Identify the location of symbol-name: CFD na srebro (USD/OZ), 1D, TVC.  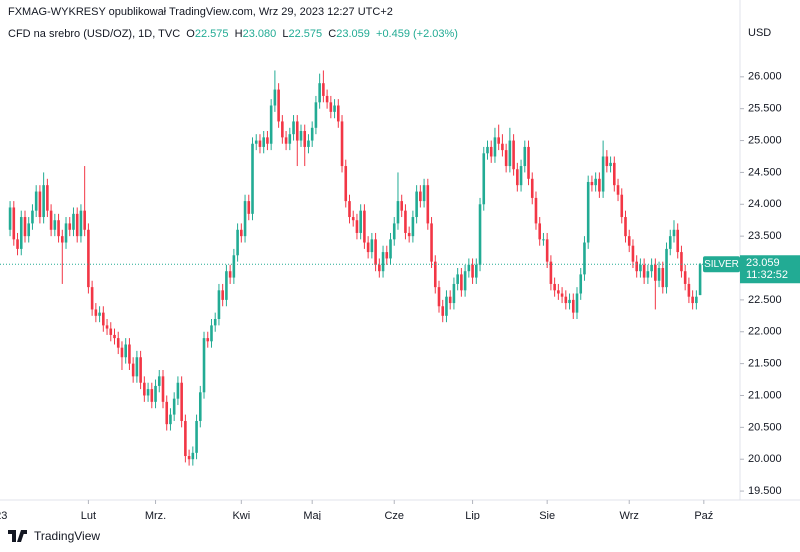
(94, 34).